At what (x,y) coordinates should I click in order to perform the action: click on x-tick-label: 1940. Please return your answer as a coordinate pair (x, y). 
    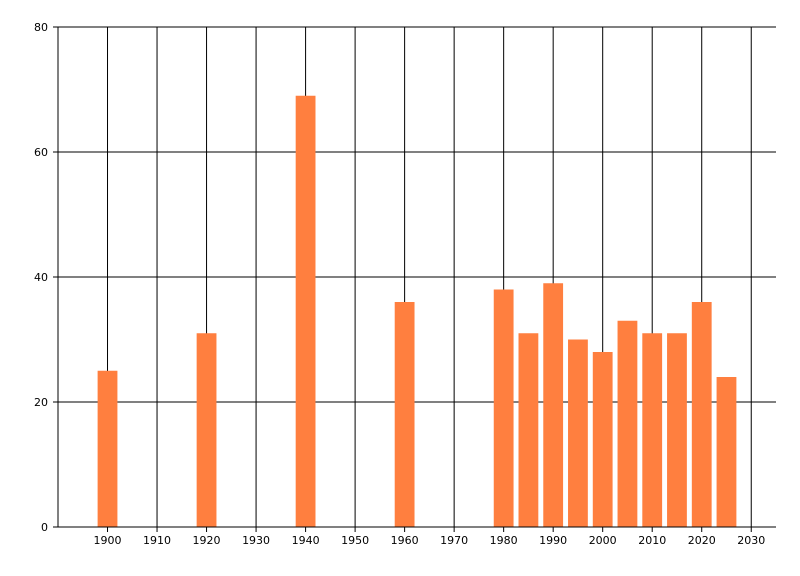
    Looking at the image, I should click on (306, 540).